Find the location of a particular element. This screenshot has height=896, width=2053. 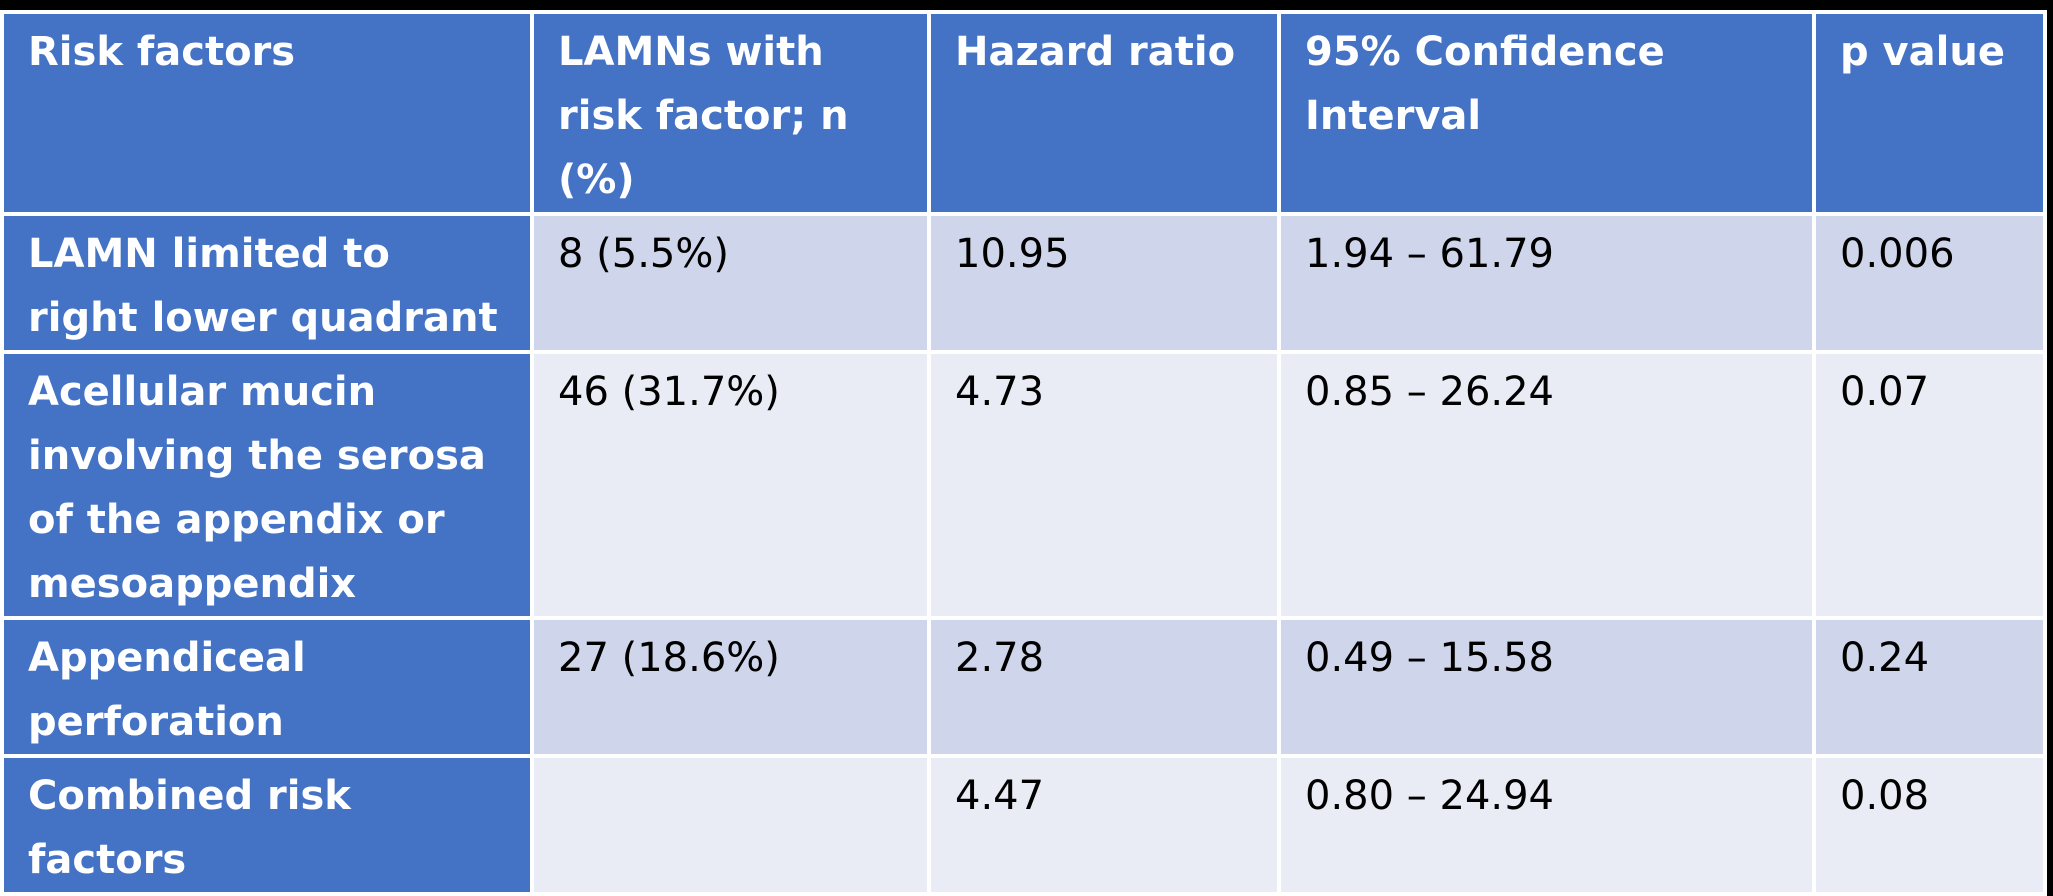

header-p-value: p value is located at coordinates (1929, 113).